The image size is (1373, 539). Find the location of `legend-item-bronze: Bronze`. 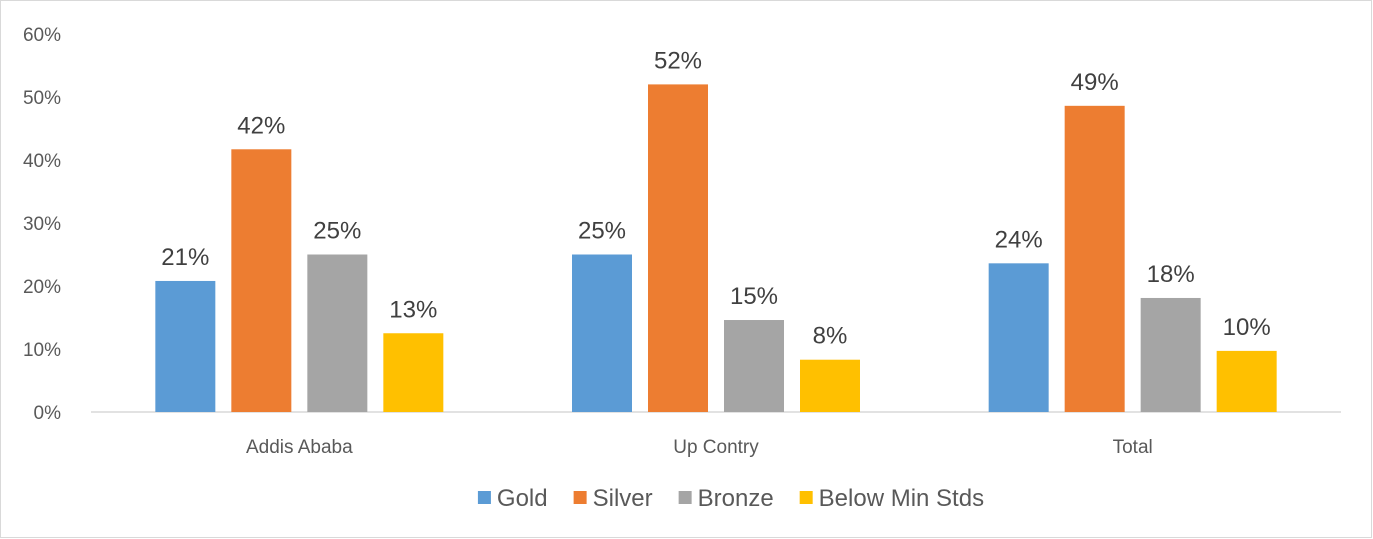

legend-item-bronze: Bronze is located at coordinates (726, 498).